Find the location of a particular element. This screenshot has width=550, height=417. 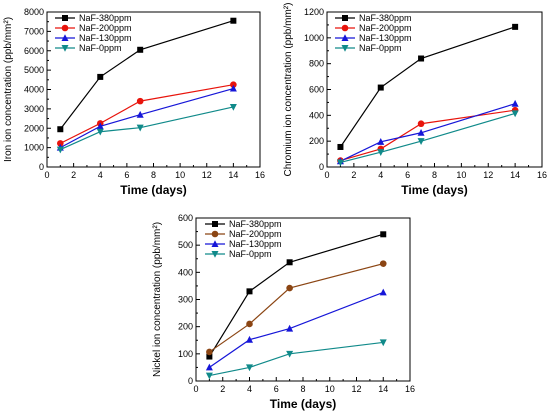

chromium-y-tick-label: 0 is located at coordinates (321, 167).